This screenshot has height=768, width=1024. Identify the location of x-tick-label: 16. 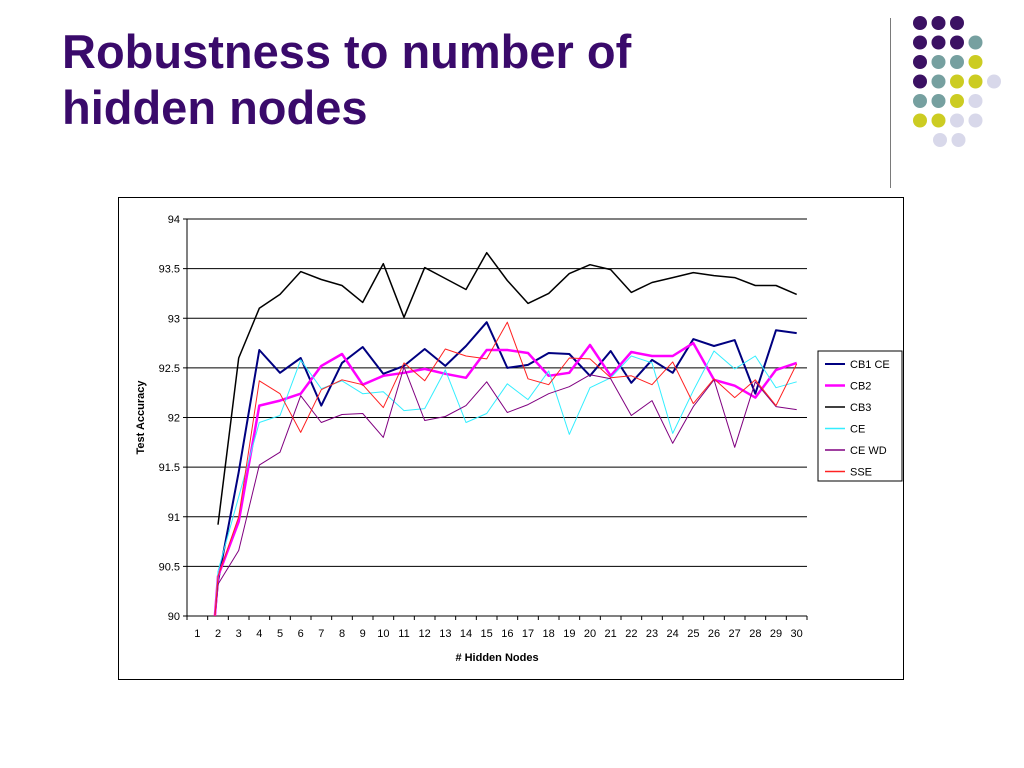
(507, 634).